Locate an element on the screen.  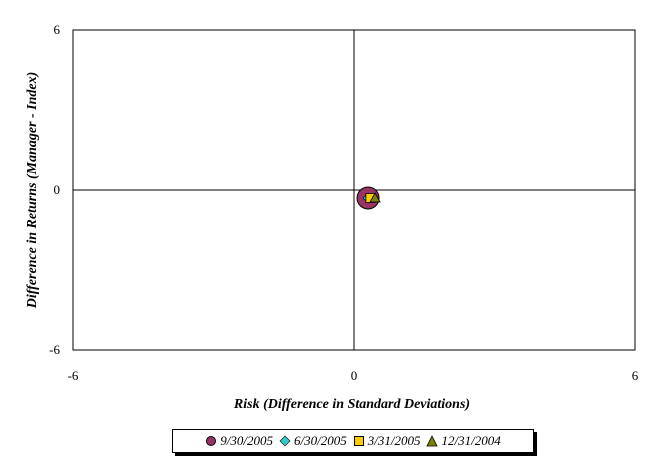
x-tick-middle: 0 is located at coordinates (354, 375).